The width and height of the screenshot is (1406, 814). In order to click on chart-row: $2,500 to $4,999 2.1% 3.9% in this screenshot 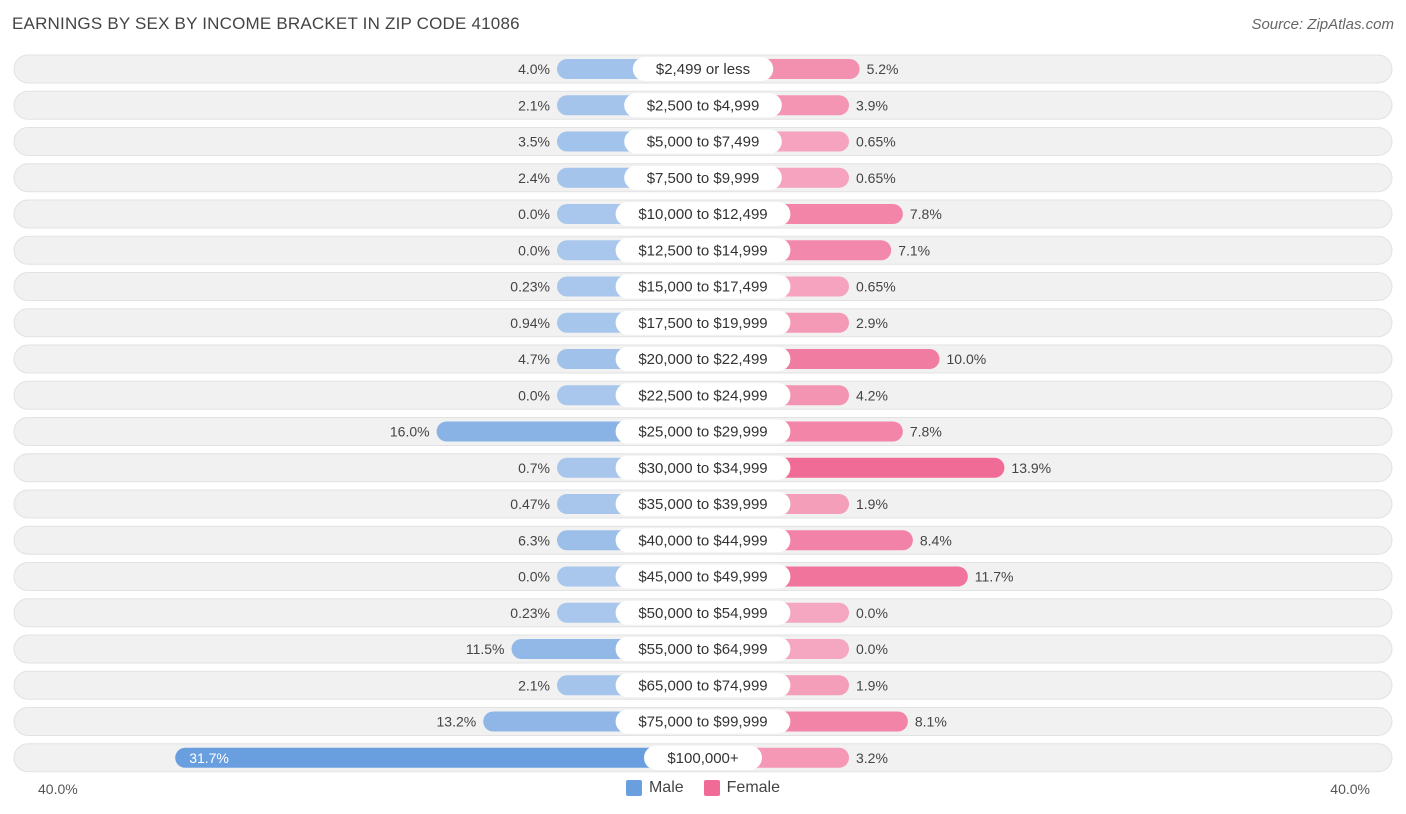, I will do `click(703, 105)`.